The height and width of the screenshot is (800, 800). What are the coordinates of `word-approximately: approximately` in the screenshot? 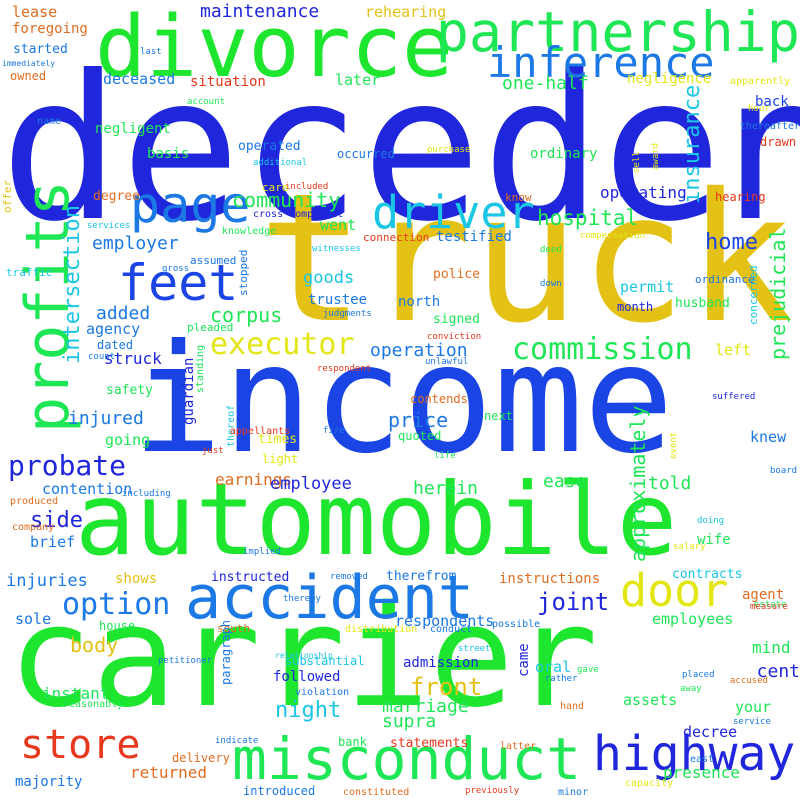 It's located at (638, 483).